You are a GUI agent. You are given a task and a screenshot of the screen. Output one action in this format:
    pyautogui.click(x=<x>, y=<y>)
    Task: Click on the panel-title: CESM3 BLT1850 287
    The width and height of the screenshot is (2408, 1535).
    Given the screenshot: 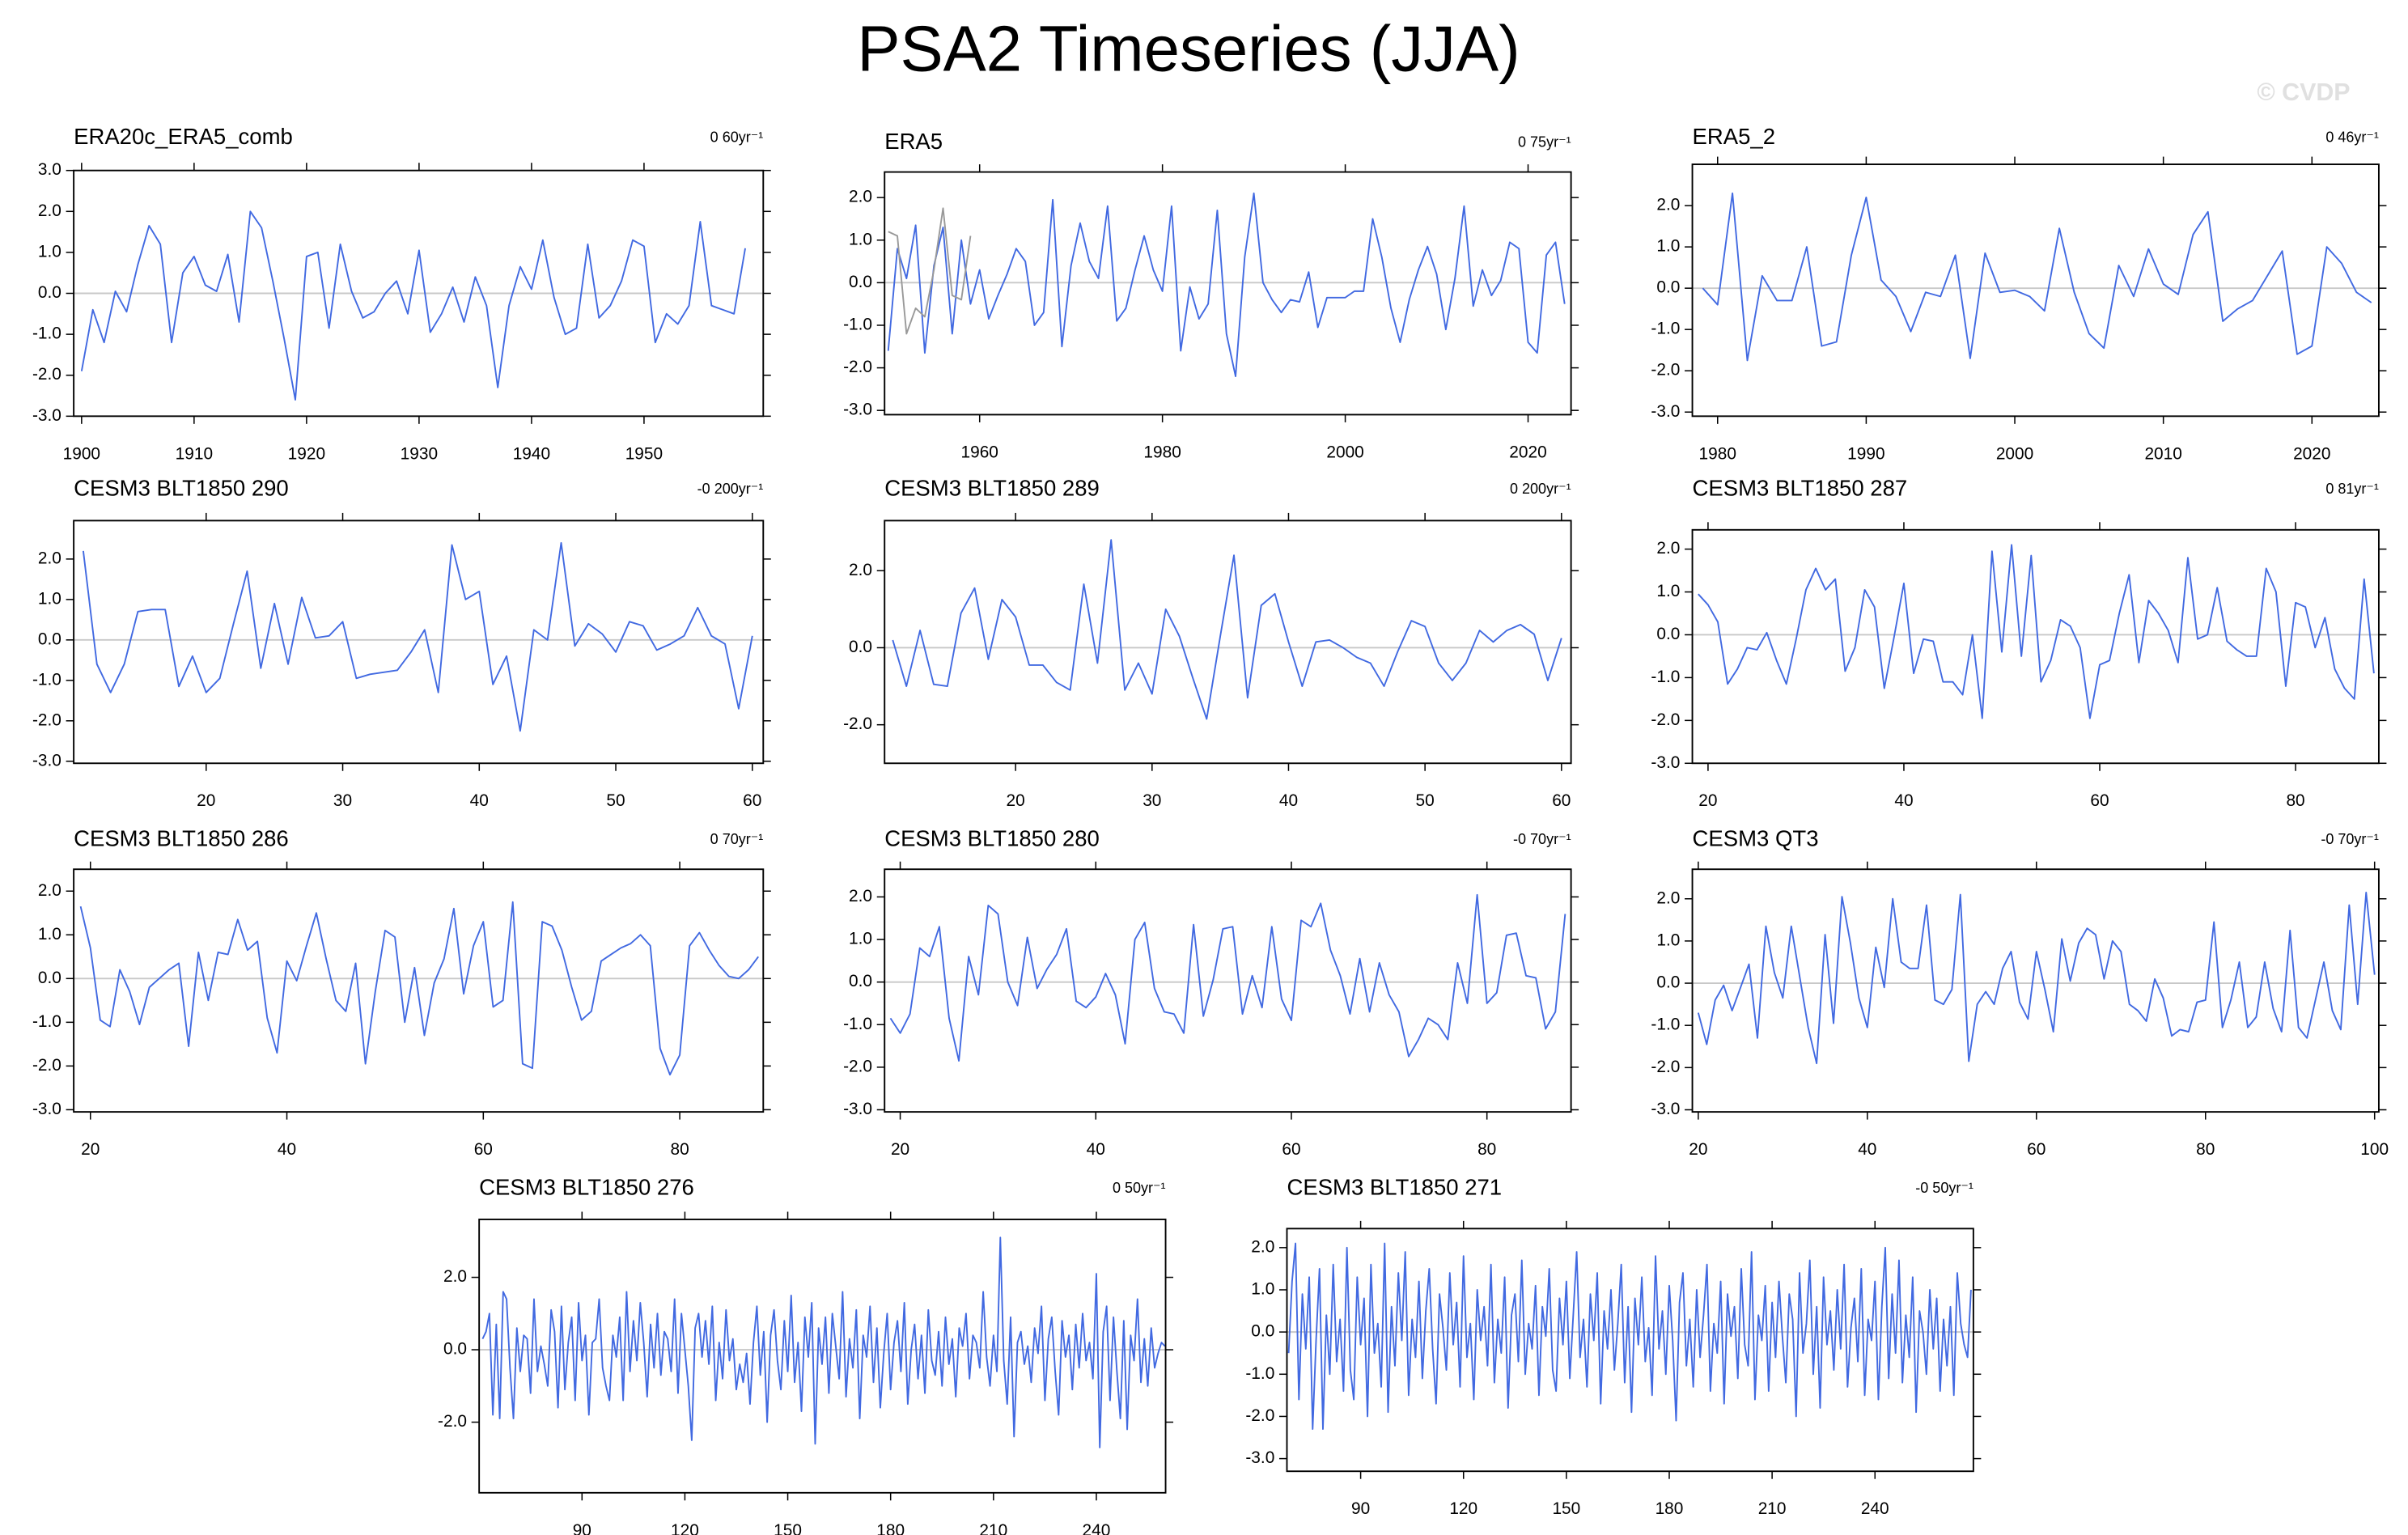 What is the action you would take?
    pyautogui.click(x=1800, y=488)
    